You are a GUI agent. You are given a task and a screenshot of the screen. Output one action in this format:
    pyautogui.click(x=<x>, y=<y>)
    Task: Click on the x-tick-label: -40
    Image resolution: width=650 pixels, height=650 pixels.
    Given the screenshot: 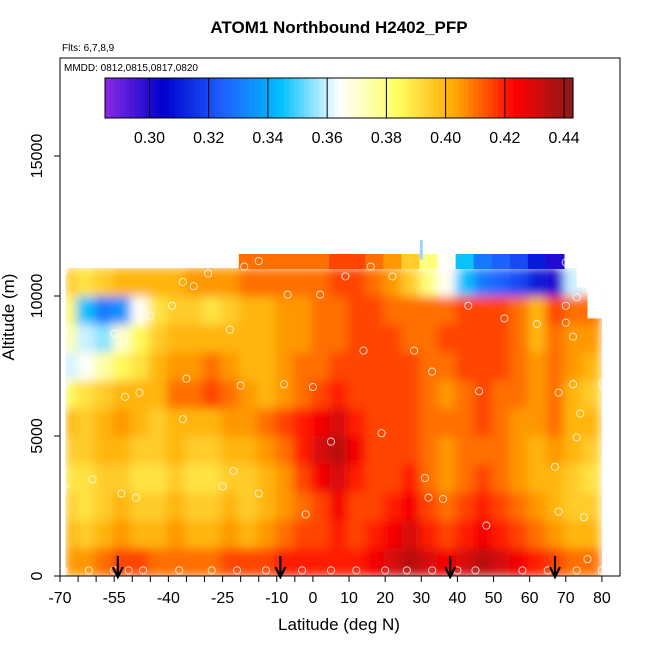 What is the action you would take?
    pyautogui.click(x=168, y=598)
    